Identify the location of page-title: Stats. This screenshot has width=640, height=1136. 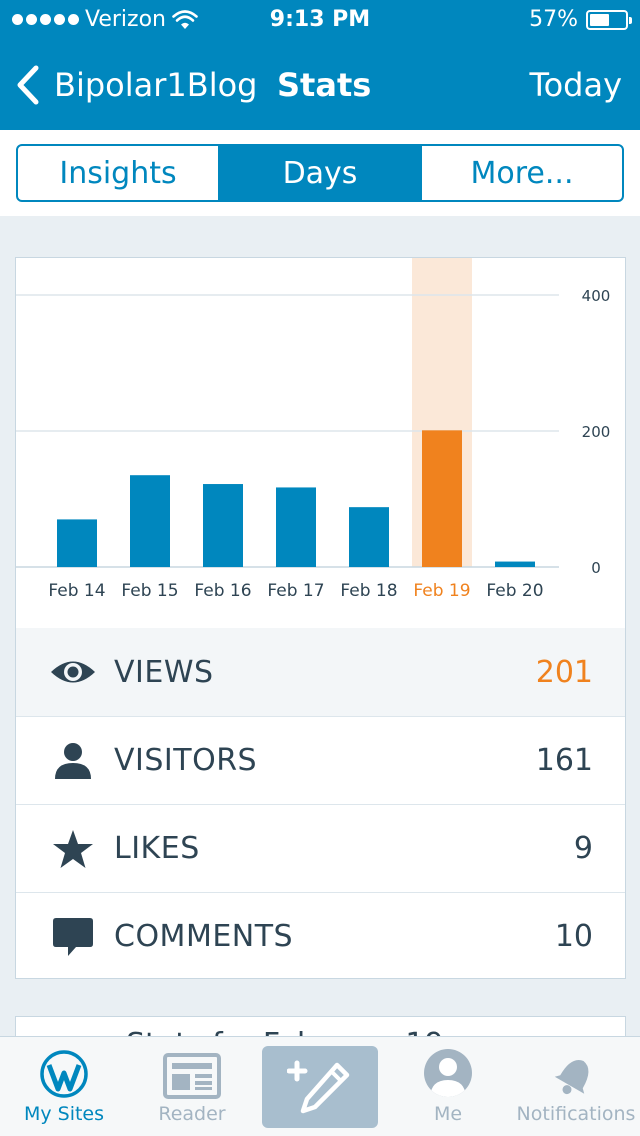
(324, 85).